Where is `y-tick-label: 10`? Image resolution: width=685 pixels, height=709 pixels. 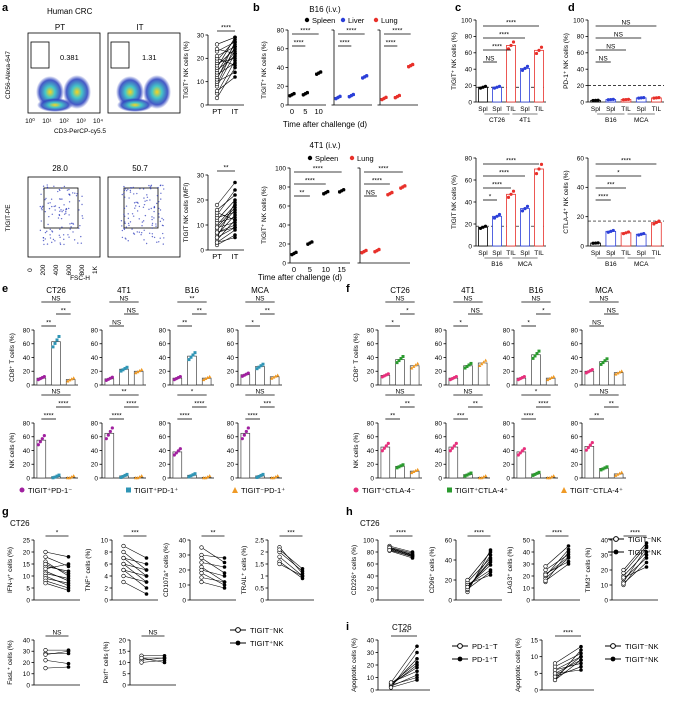
y-tick-label: 10 is located at coordinates (27, 576).